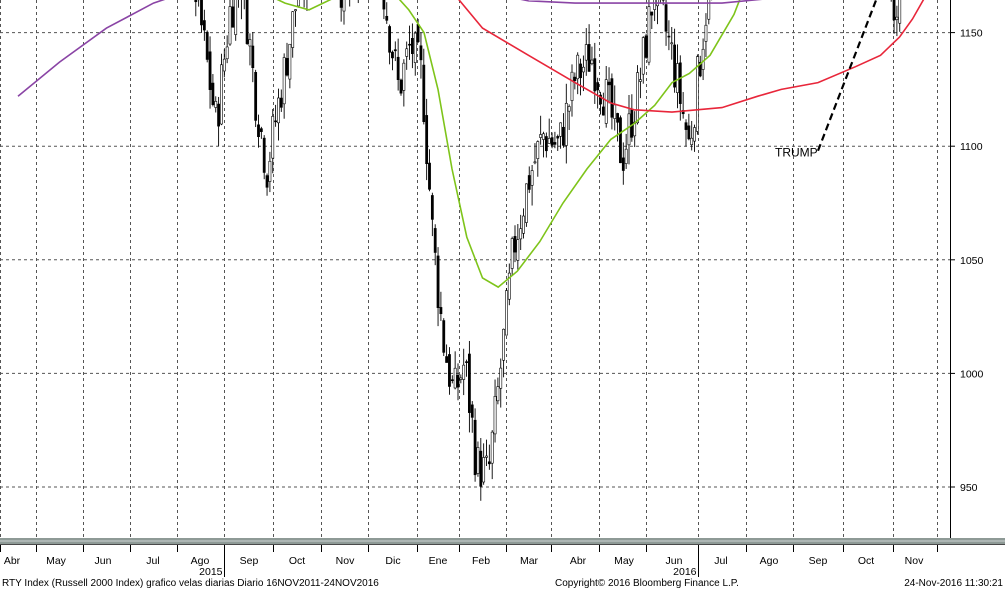 The height and width of the screenshot is (592, 1005). What do you see at coordinates (211, 572) in the screenshot?
I see `year-label: 2015` at bounding box center [211, 572].